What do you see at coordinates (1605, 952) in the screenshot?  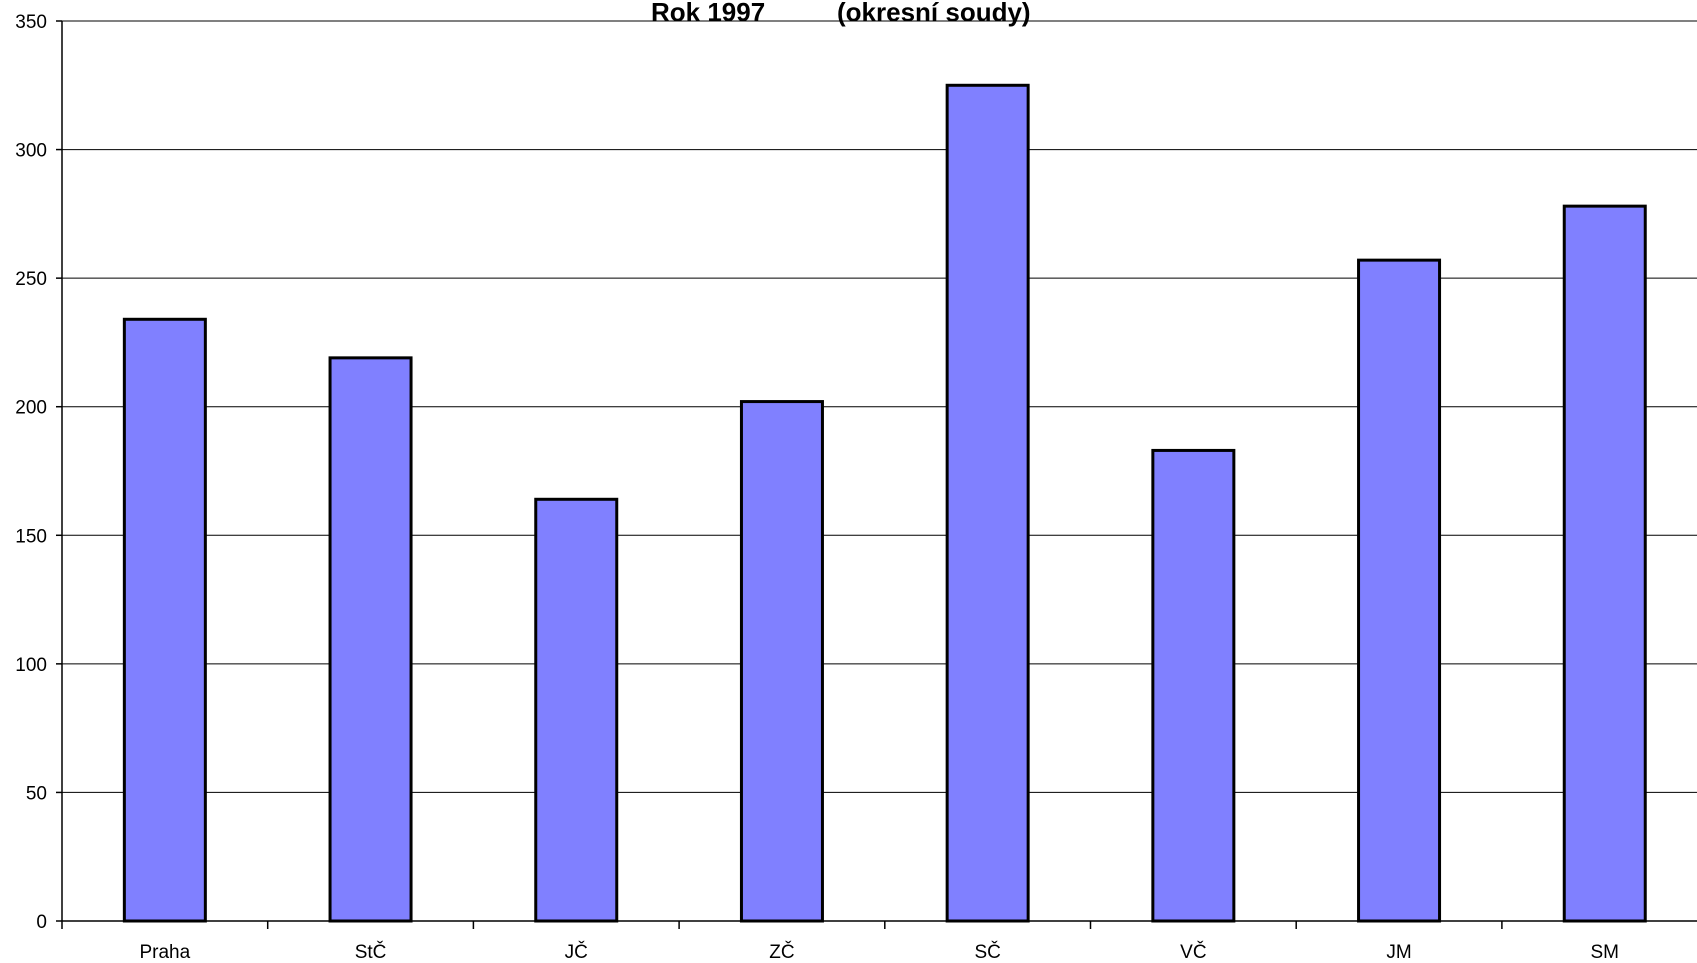 I see `x-tick-label: SM` at bounding box center [1605, 952].